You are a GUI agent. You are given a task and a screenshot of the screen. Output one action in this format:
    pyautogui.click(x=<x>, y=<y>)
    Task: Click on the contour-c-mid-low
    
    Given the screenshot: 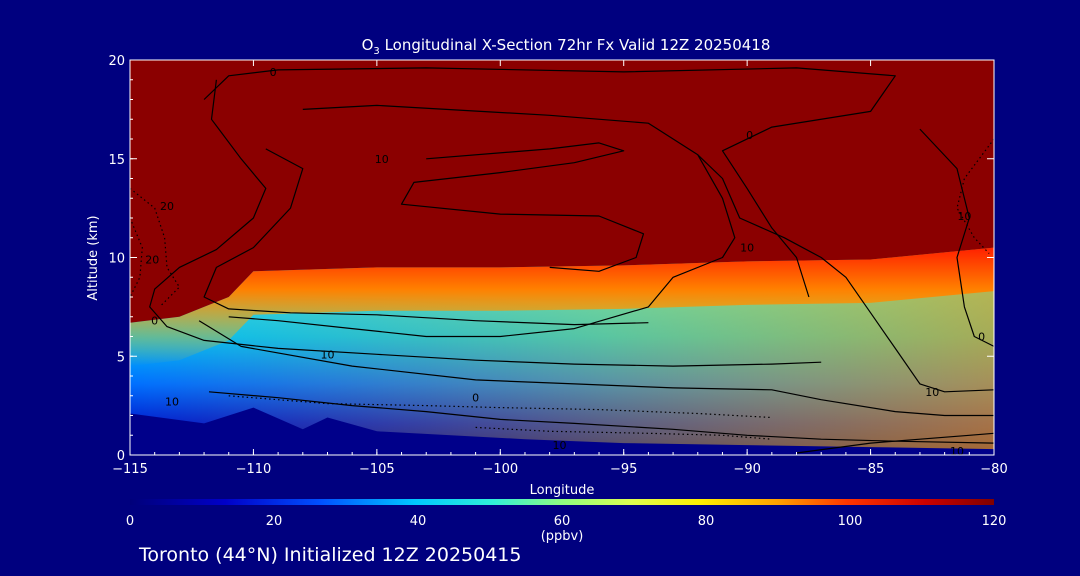 What is the action you would take?
    pyautogui.click(x=596, y=368)
    